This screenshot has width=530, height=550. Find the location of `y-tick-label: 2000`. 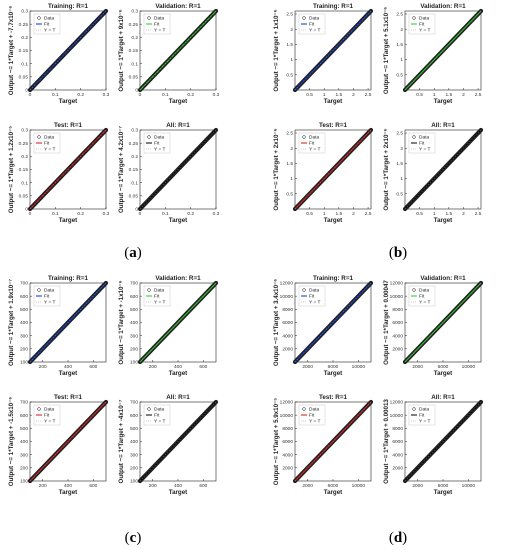

y-tick-label: 2000 is located at coordinates (287, 349).